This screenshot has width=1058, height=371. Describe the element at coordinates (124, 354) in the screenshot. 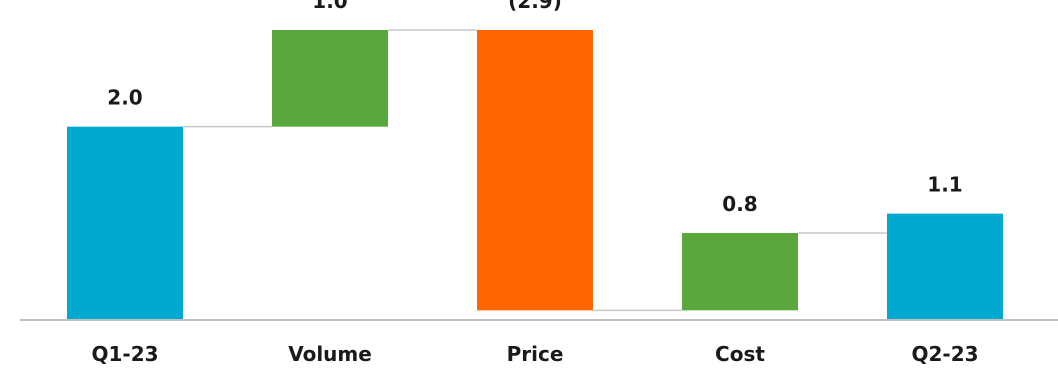

I see `category-label: Q1-23` at that location.